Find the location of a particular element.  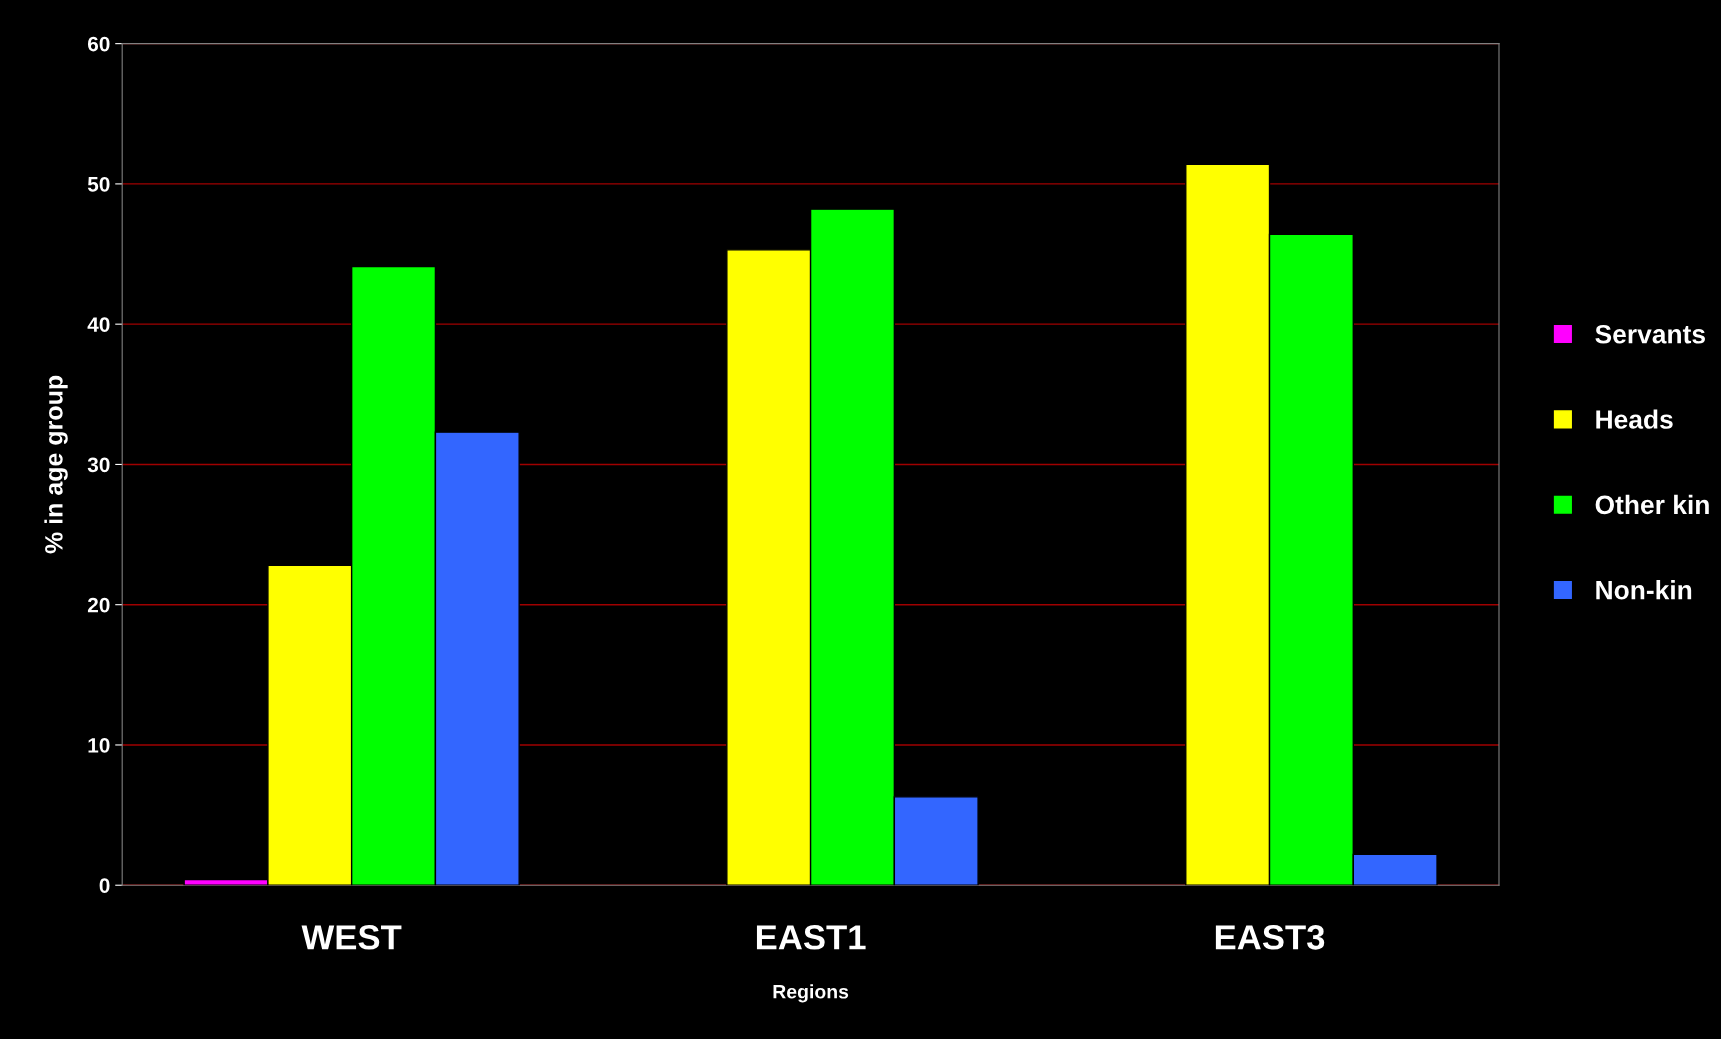

legend-label: Non-kin is located at coordinates (1644, 590).